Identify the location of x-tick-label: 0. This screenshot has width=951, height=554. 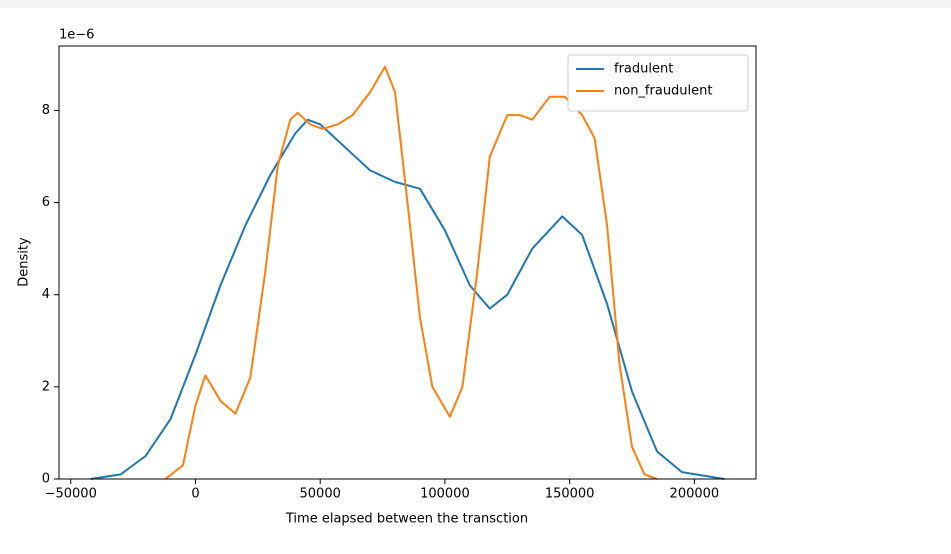
(195, 494).